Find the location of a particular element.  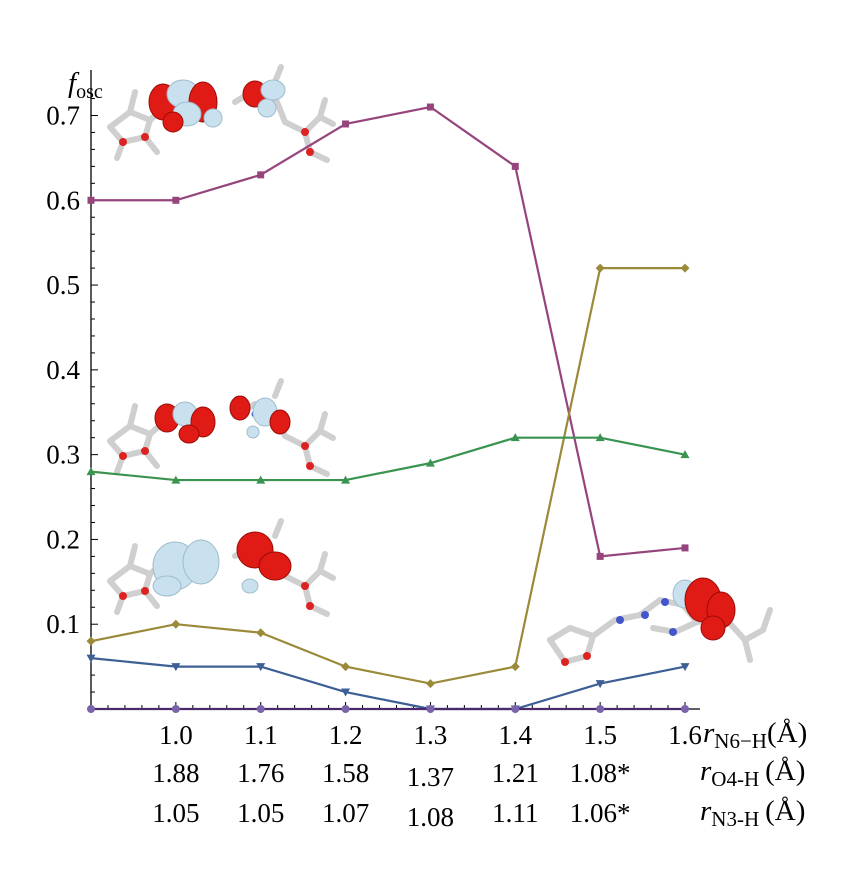

y-axis-title: fosc is located at coordinates (85, 85).